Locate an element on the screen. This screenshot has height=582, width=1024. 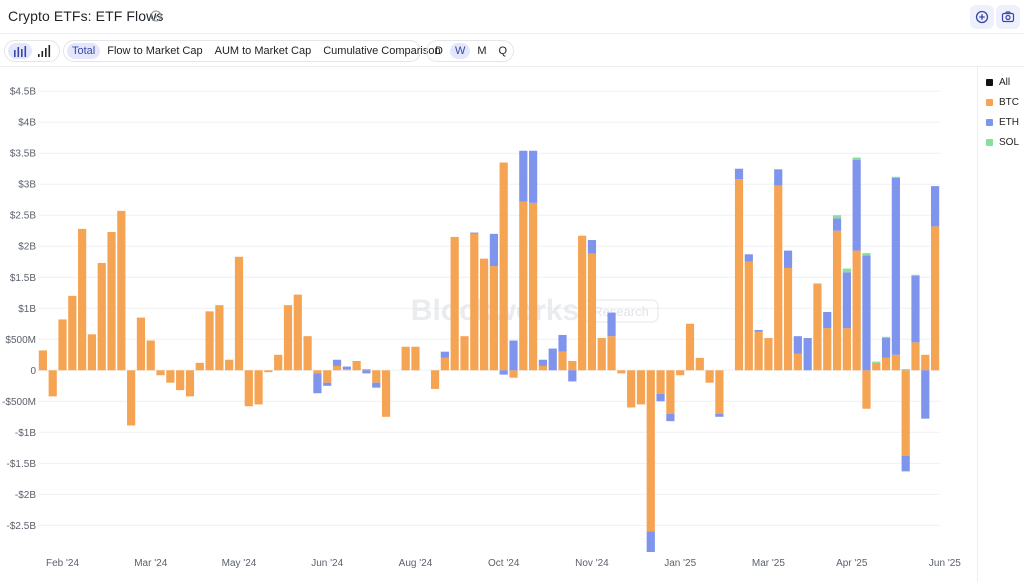
legend-item-all: All is located at coordinates (1002, 82).